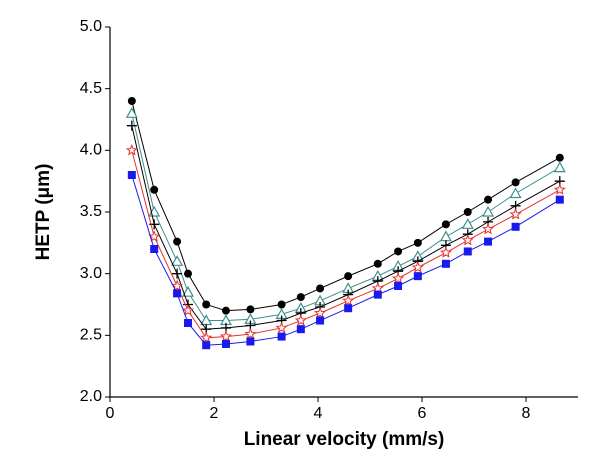 This screenshot has height=467, width=614. I want to click on y-tick-label: 2.5, so click(91, 335).